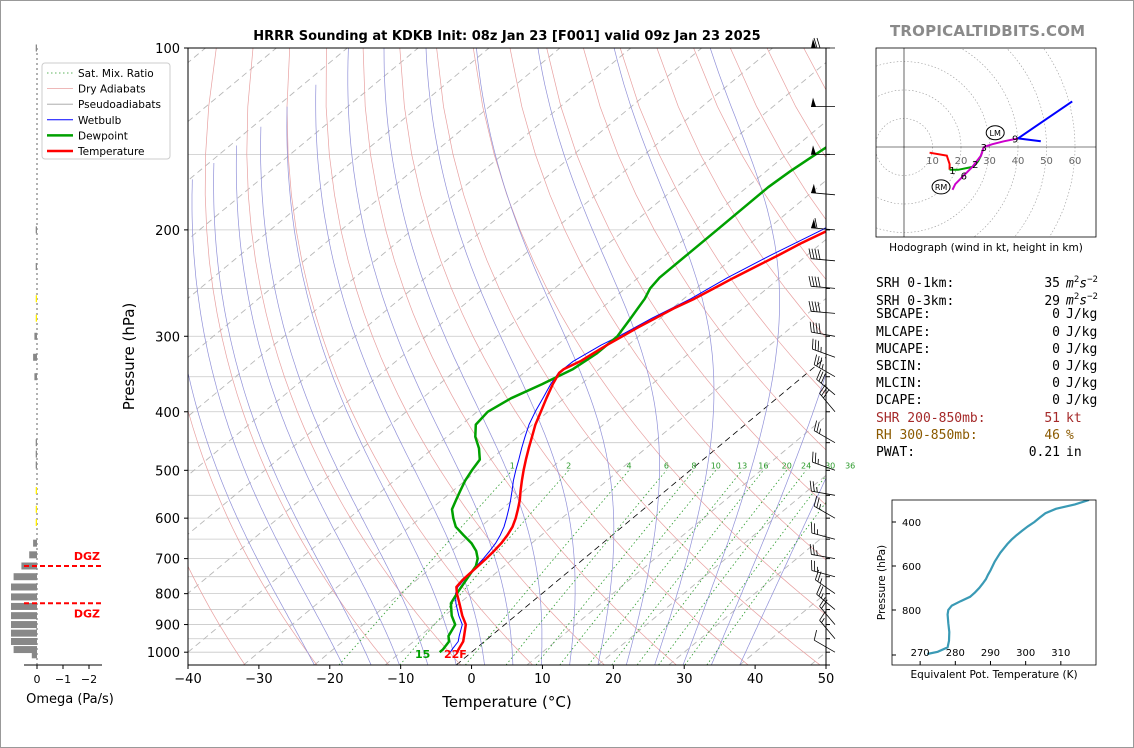 The image size is (1134, 748). I want to click on hodo-caption: Hodograph (wind in kt, height in km), so click(986, 248).